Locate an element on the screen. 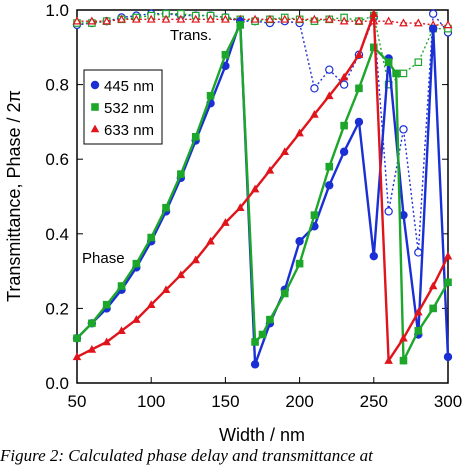 This screenshot has height=466, width=474. y-tick-label: 0.0 is located at coordinates (57, 383).